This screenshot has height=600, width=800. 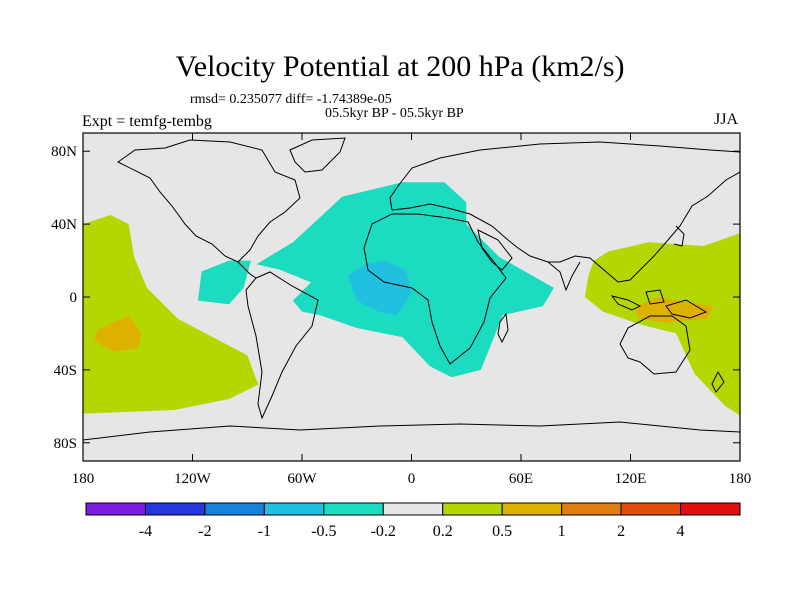 What do you see at coordinates (64, 152) in the screenshot?
I see `y-tick-label: 80N` at bounding box center [64, 152].